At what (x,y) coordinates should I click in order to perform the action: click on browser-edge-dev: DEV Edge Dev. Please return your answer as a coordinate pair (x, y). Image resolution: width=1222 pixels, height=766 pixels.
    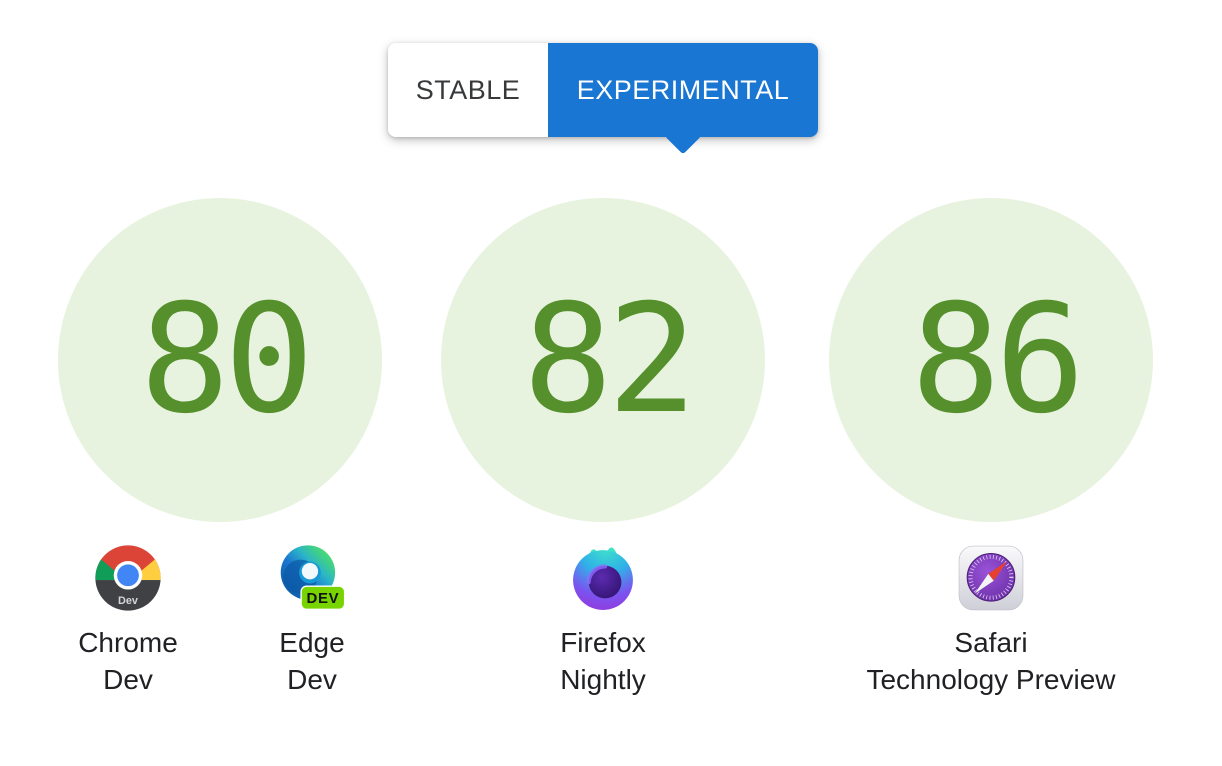
    Looking at the image, I should click on (312, 621).